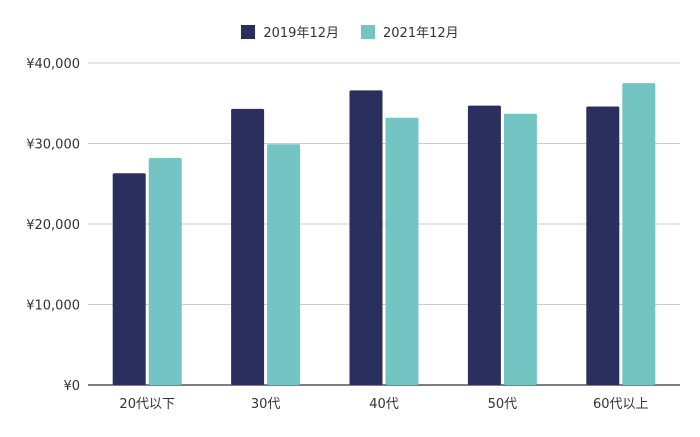 The width and height of the screenshot is (700, 437). I want to click on y-tick-label: ¥10,000, so click(53, 306).